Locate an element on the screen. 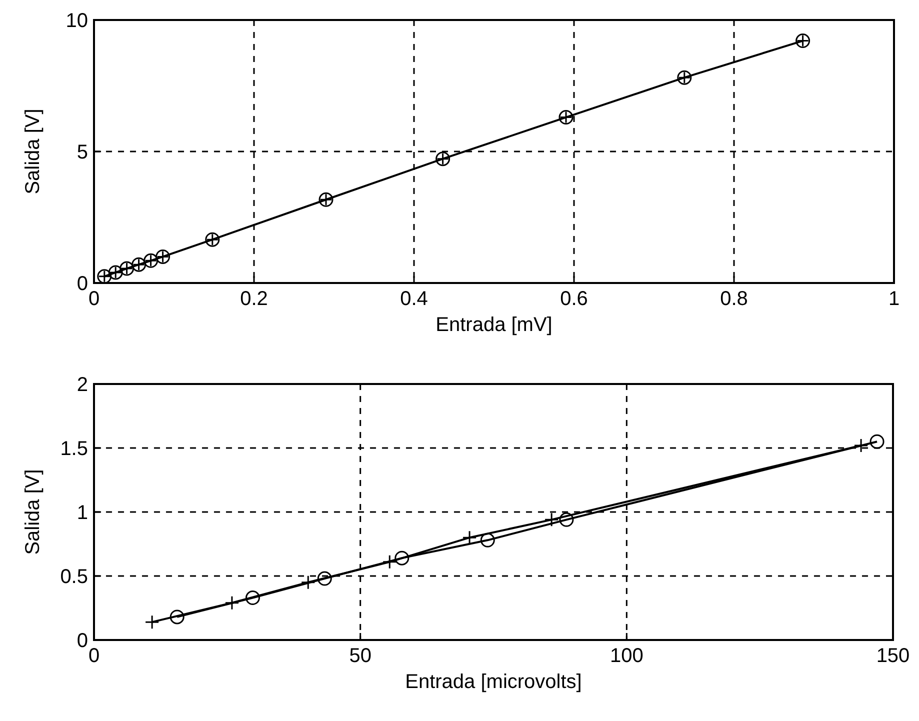  y-tick-label: 10 is located at coordinates (77, 21).